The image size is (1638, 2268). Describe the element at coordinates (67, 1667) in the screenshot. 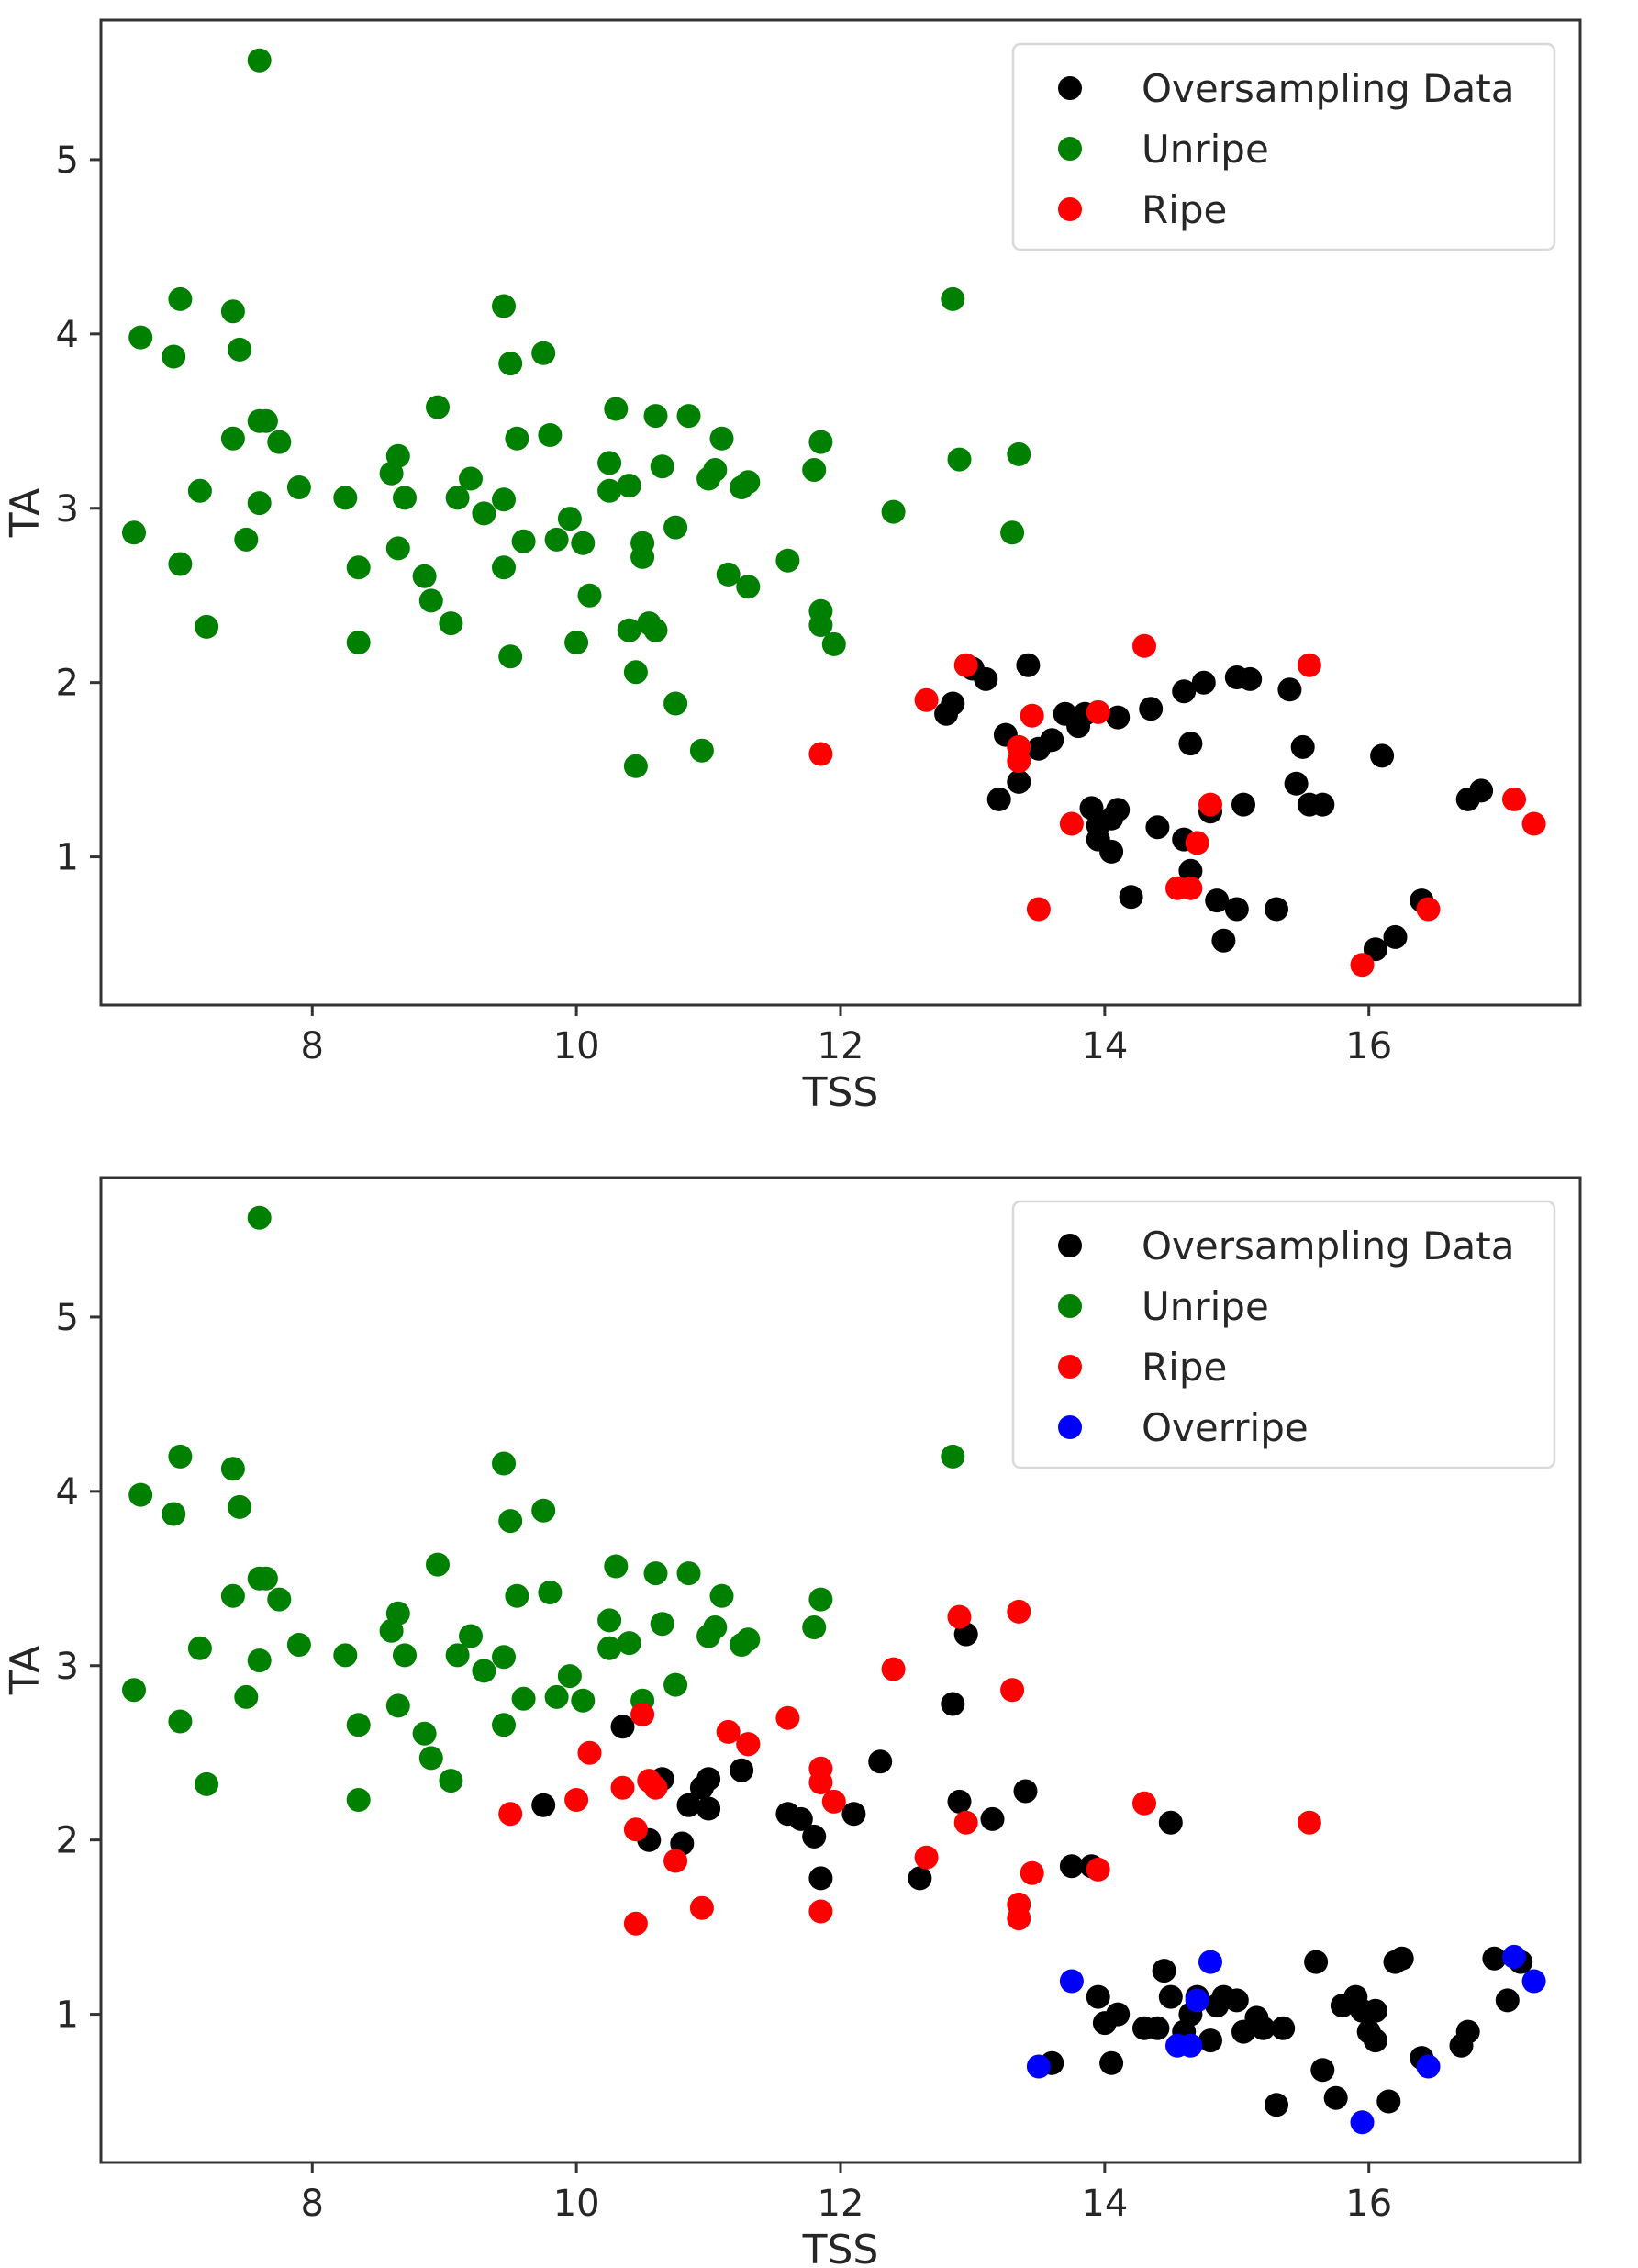

I see `y-tick-label: 3` at that location.